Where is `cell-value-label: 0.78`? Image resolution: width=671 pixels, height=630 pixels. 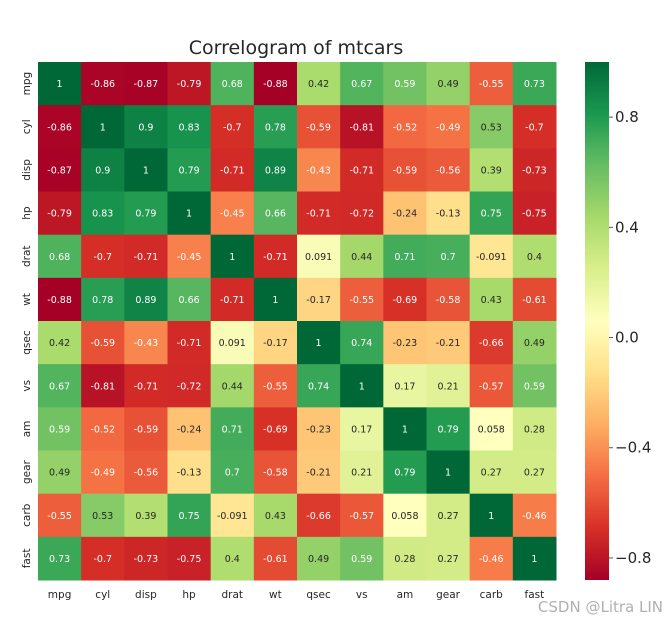
cell-value-label: 0.78 is located at coordinates (275, 127).